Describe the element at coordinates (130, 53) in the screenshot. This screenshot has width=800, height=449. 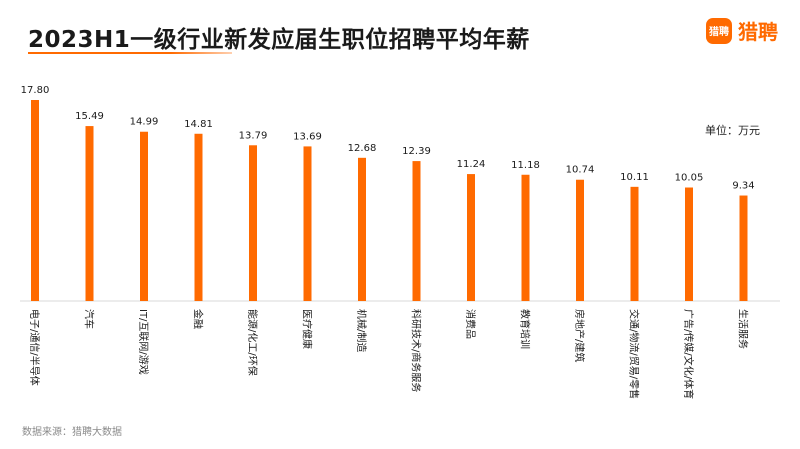
I see `title-underline` at that location.